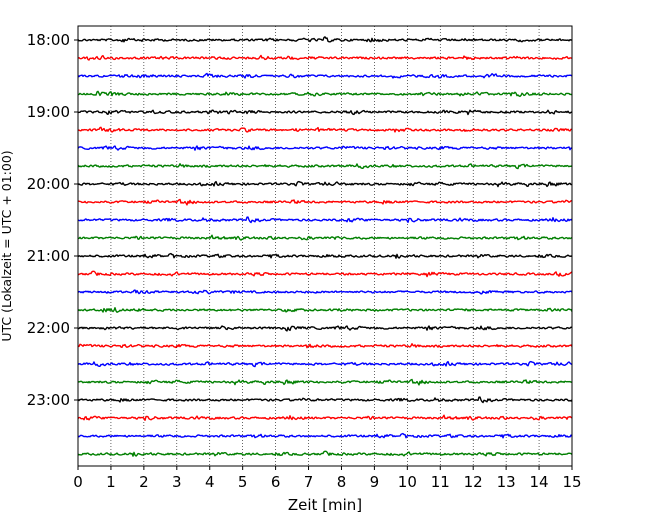 The width and height of the screenshot is (650, 520). Describe the element at coordinates (276, 482) in the screenshot. I see `x-tick-label: 6` at that location.